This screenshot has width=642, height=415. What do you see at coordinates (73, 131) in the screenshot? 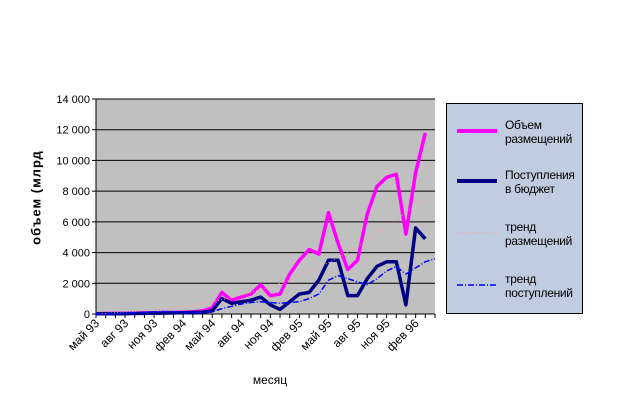
I see `y-tick-label: 12 000` at bounding box center [73, 131].